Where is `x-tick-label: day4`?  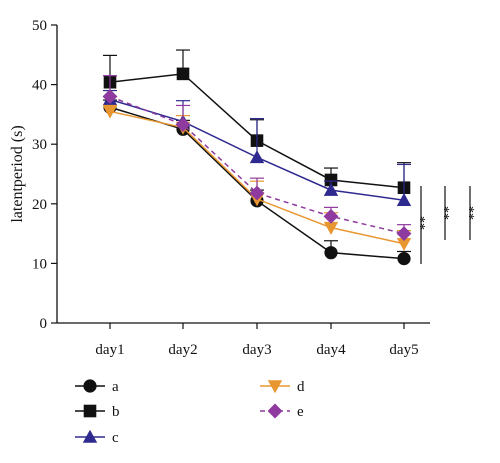
x-tick-label: day4 is located at coordinates (331, 350).